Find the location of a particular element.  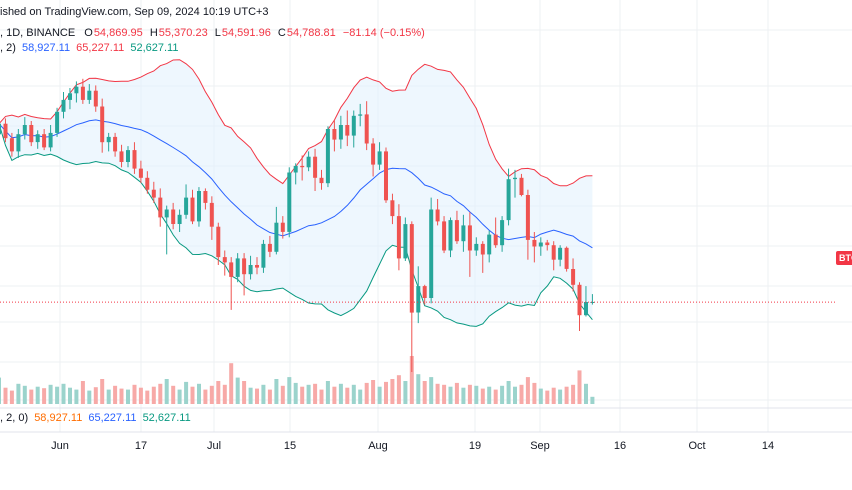

indicator-upper-value: 65,227.11 is located at coordinates (112, 418).